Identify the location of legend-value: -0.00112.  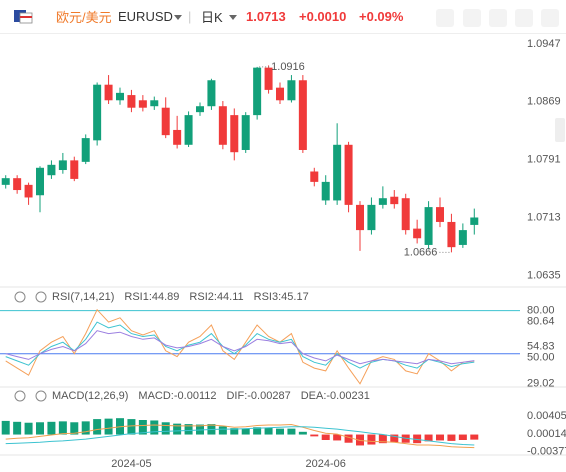
(195, 396).